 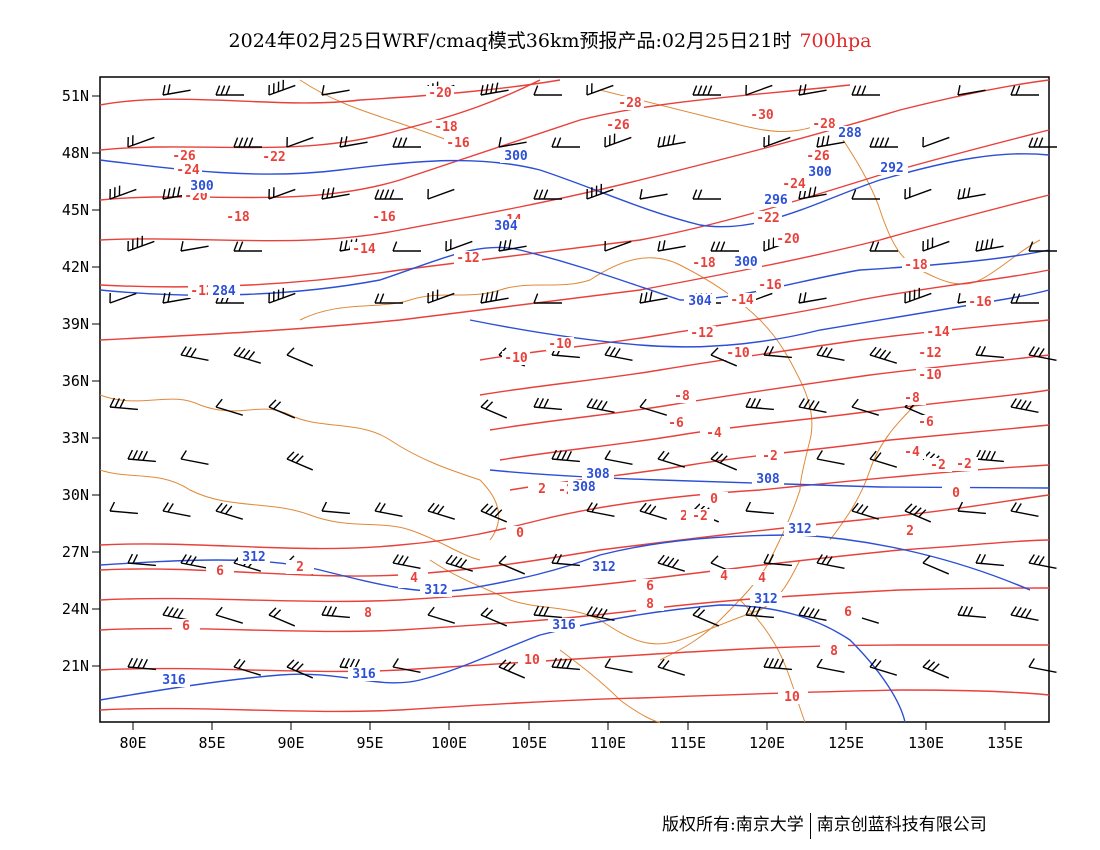 I want to click on temperature-label: 10, so click(x=792, y=697).